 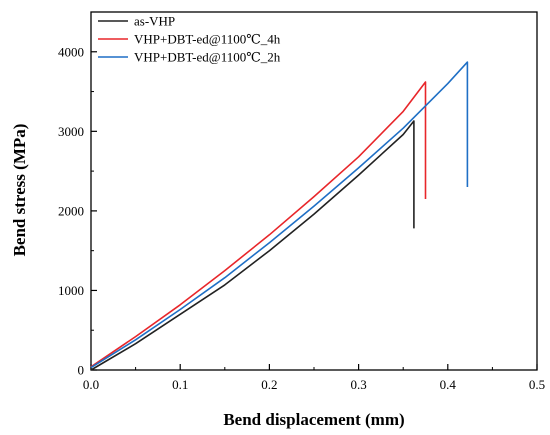 I want to click on legend-label-3: VHP+DBT-ed@1100℃_2h, so click(x=207, y=57).